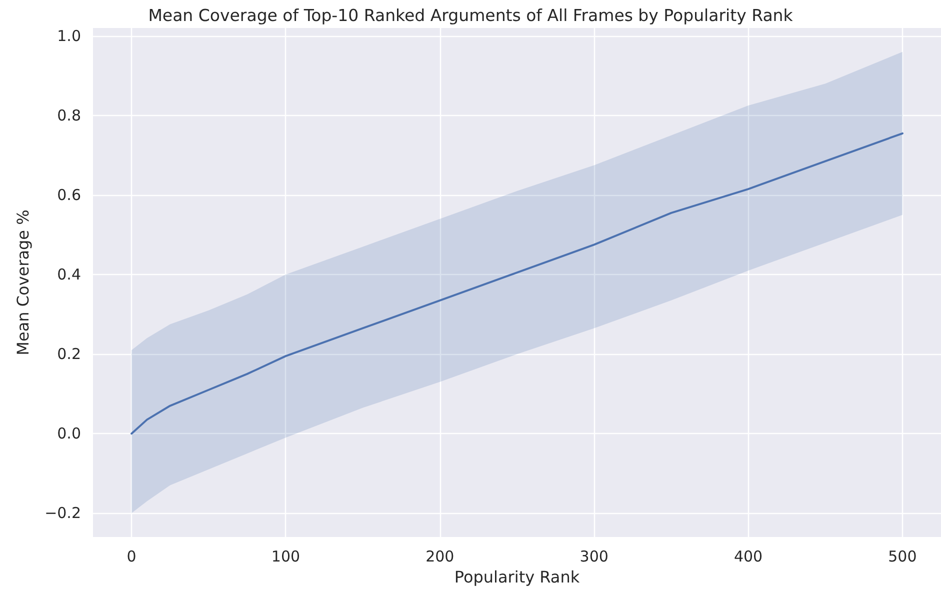 Image resolution: width=941 pixels, height=597 pixels. I want to click on x-tick-label: 100, so click(285, 557).